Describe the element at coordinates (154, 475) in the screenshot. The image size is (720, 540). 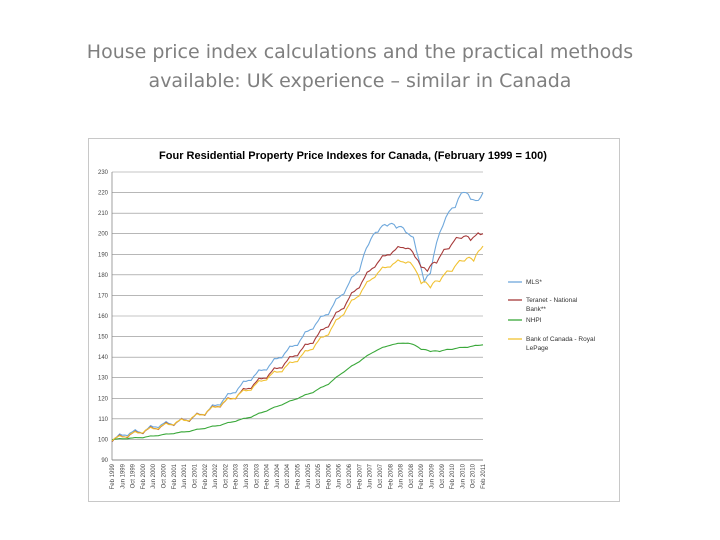
I see `x-tick-label: Jun 2000` at that location.